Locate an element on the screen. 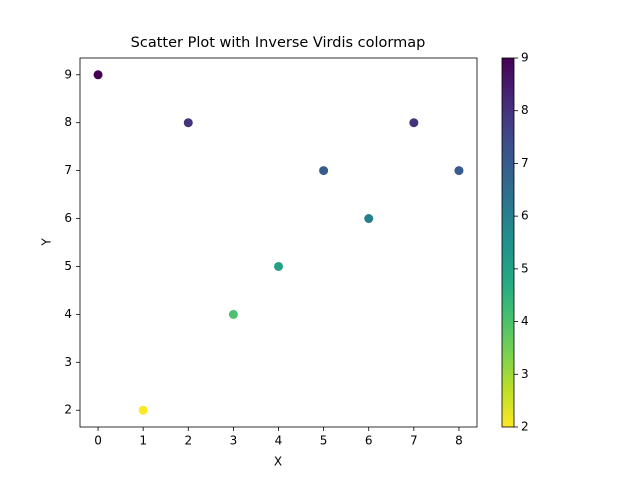 This screenshot has width=640, height=484. colorbar is located at coordinates (508, 242).